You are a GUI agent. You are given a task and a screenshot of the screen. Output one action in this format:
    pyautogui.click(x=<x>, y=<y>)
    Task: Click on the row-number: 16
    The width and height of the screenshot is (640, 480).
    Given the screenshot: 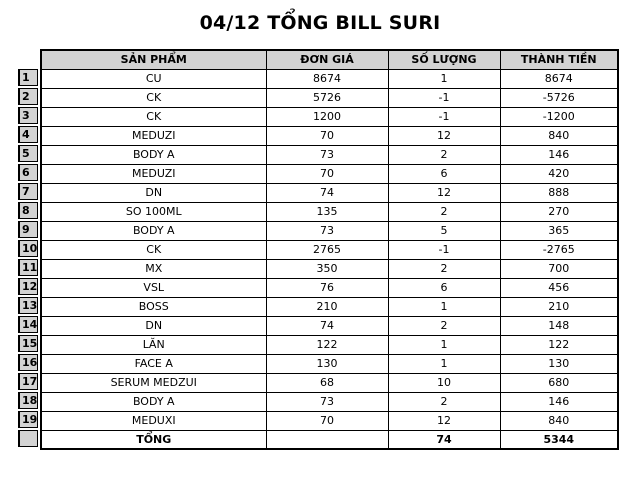 What is the action you would take?
    pyautogui.click(x=28, y=362)
    